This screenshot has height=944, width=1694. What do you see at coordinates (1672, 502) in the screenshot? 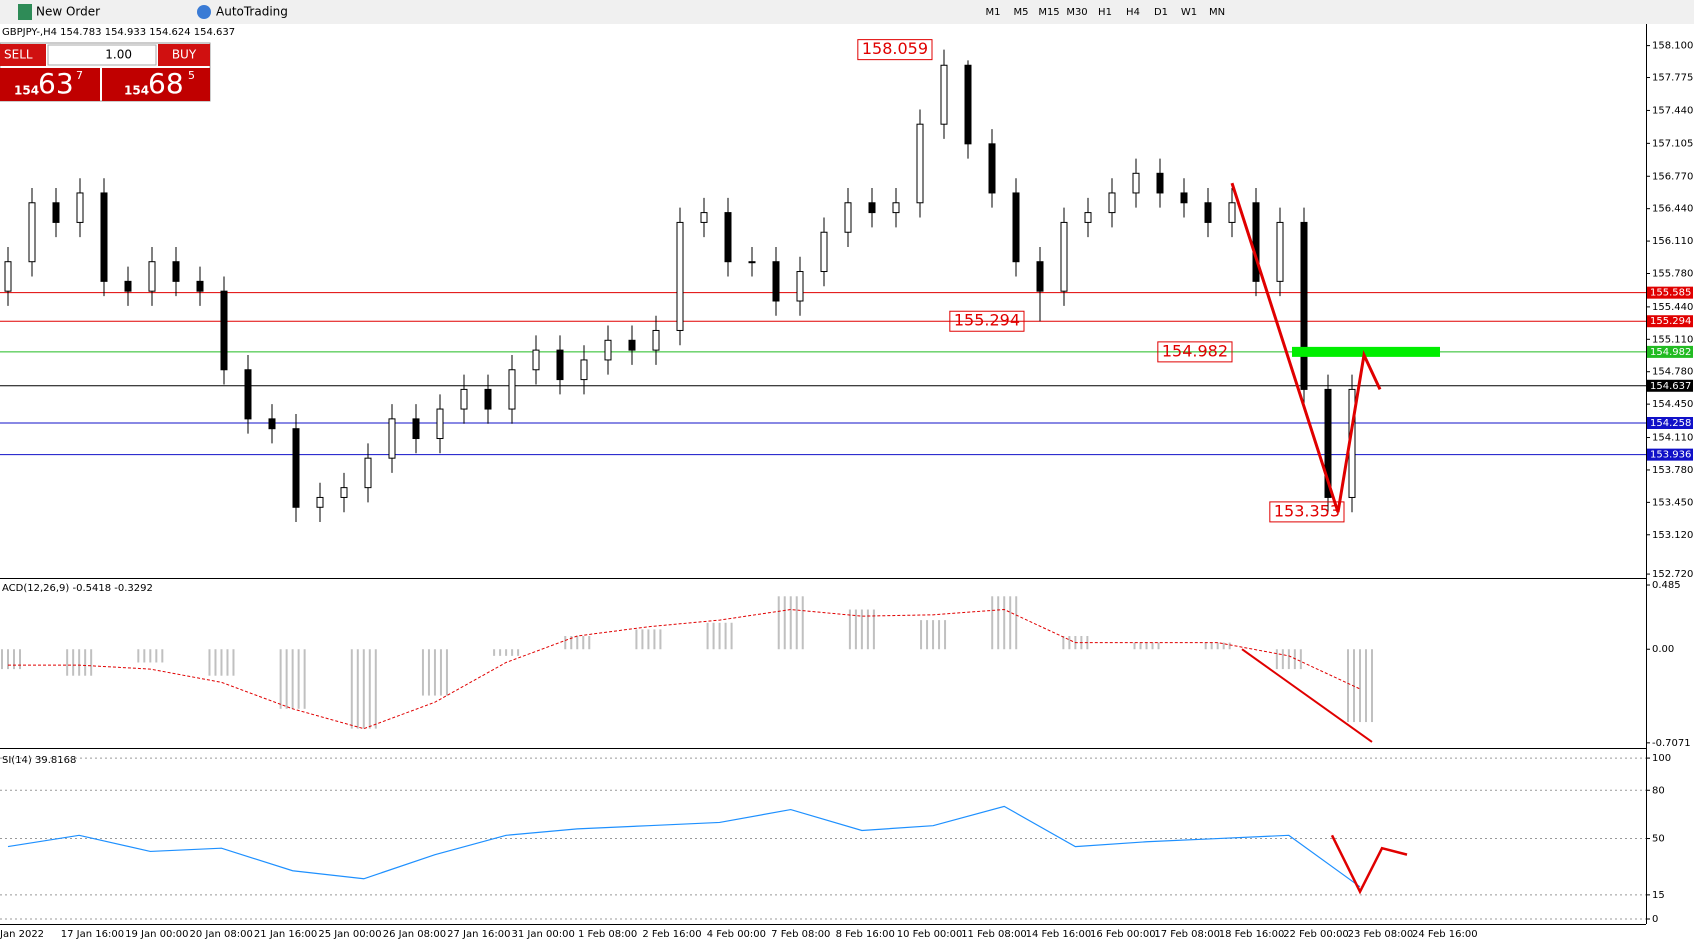
I see `y-tick-label: 153.450` at bounding box center [1672, 502].